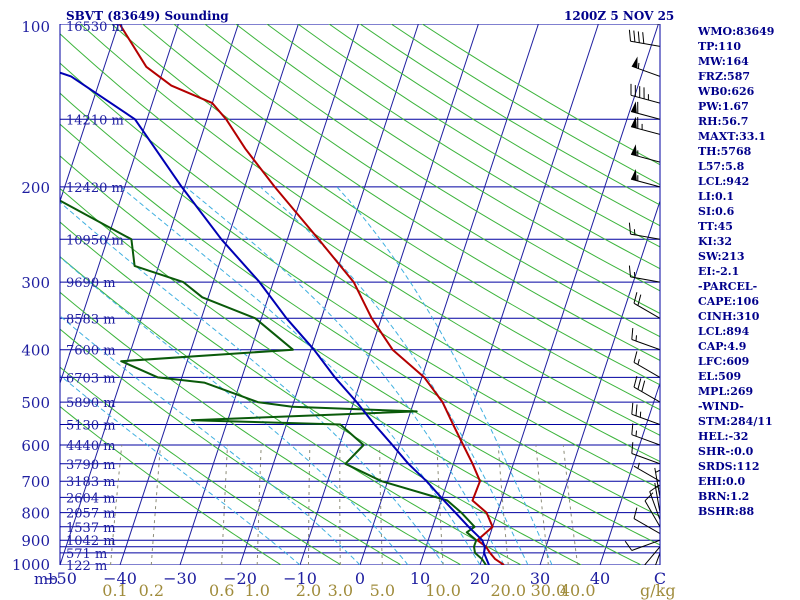  Describe the element at coordinates (348, 590) in the screenshot. I see `mixing-ratio-labels: 0.1 0.2 0.6 1.0 2.0 3.0 5.0 10.0 20.0 30.040.0` at that location.